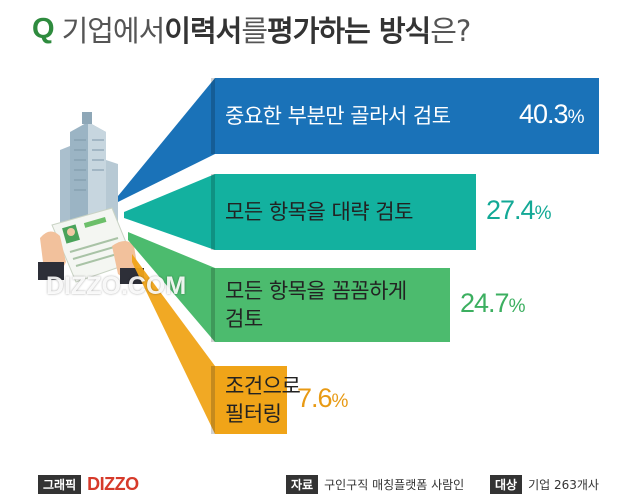 Image resolution: width=640 pixels, height=504 pixels. I want to click on value-label-1: 40.3%, so click(552, 114).